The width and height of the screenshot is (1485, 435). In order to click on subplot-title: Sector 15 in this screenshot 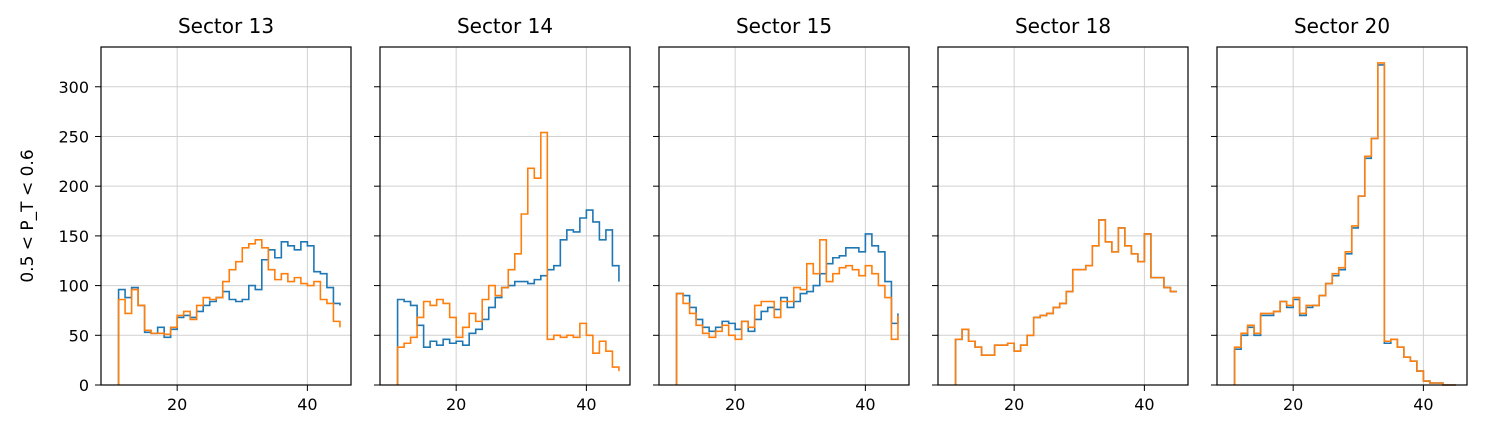, I will do `click(784, 26)`.